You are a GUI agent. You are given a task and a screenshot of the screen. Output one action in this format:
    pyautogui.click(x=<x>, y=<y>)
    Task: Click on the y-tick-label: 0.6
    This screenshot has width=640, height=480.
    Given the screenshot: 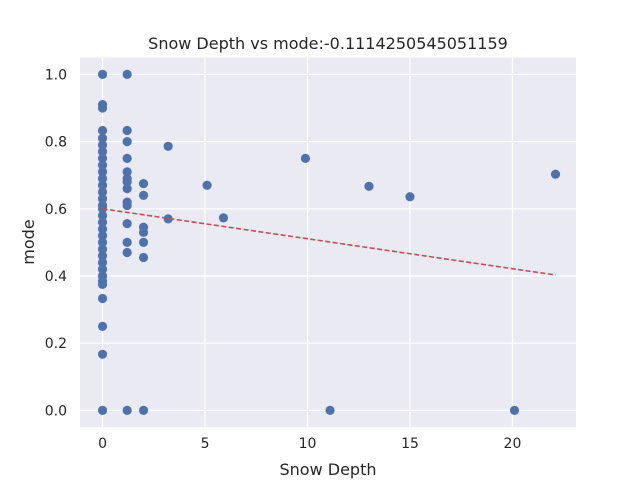 What is the action you would take?
    pyautogui.click(x=56, y=210)
    